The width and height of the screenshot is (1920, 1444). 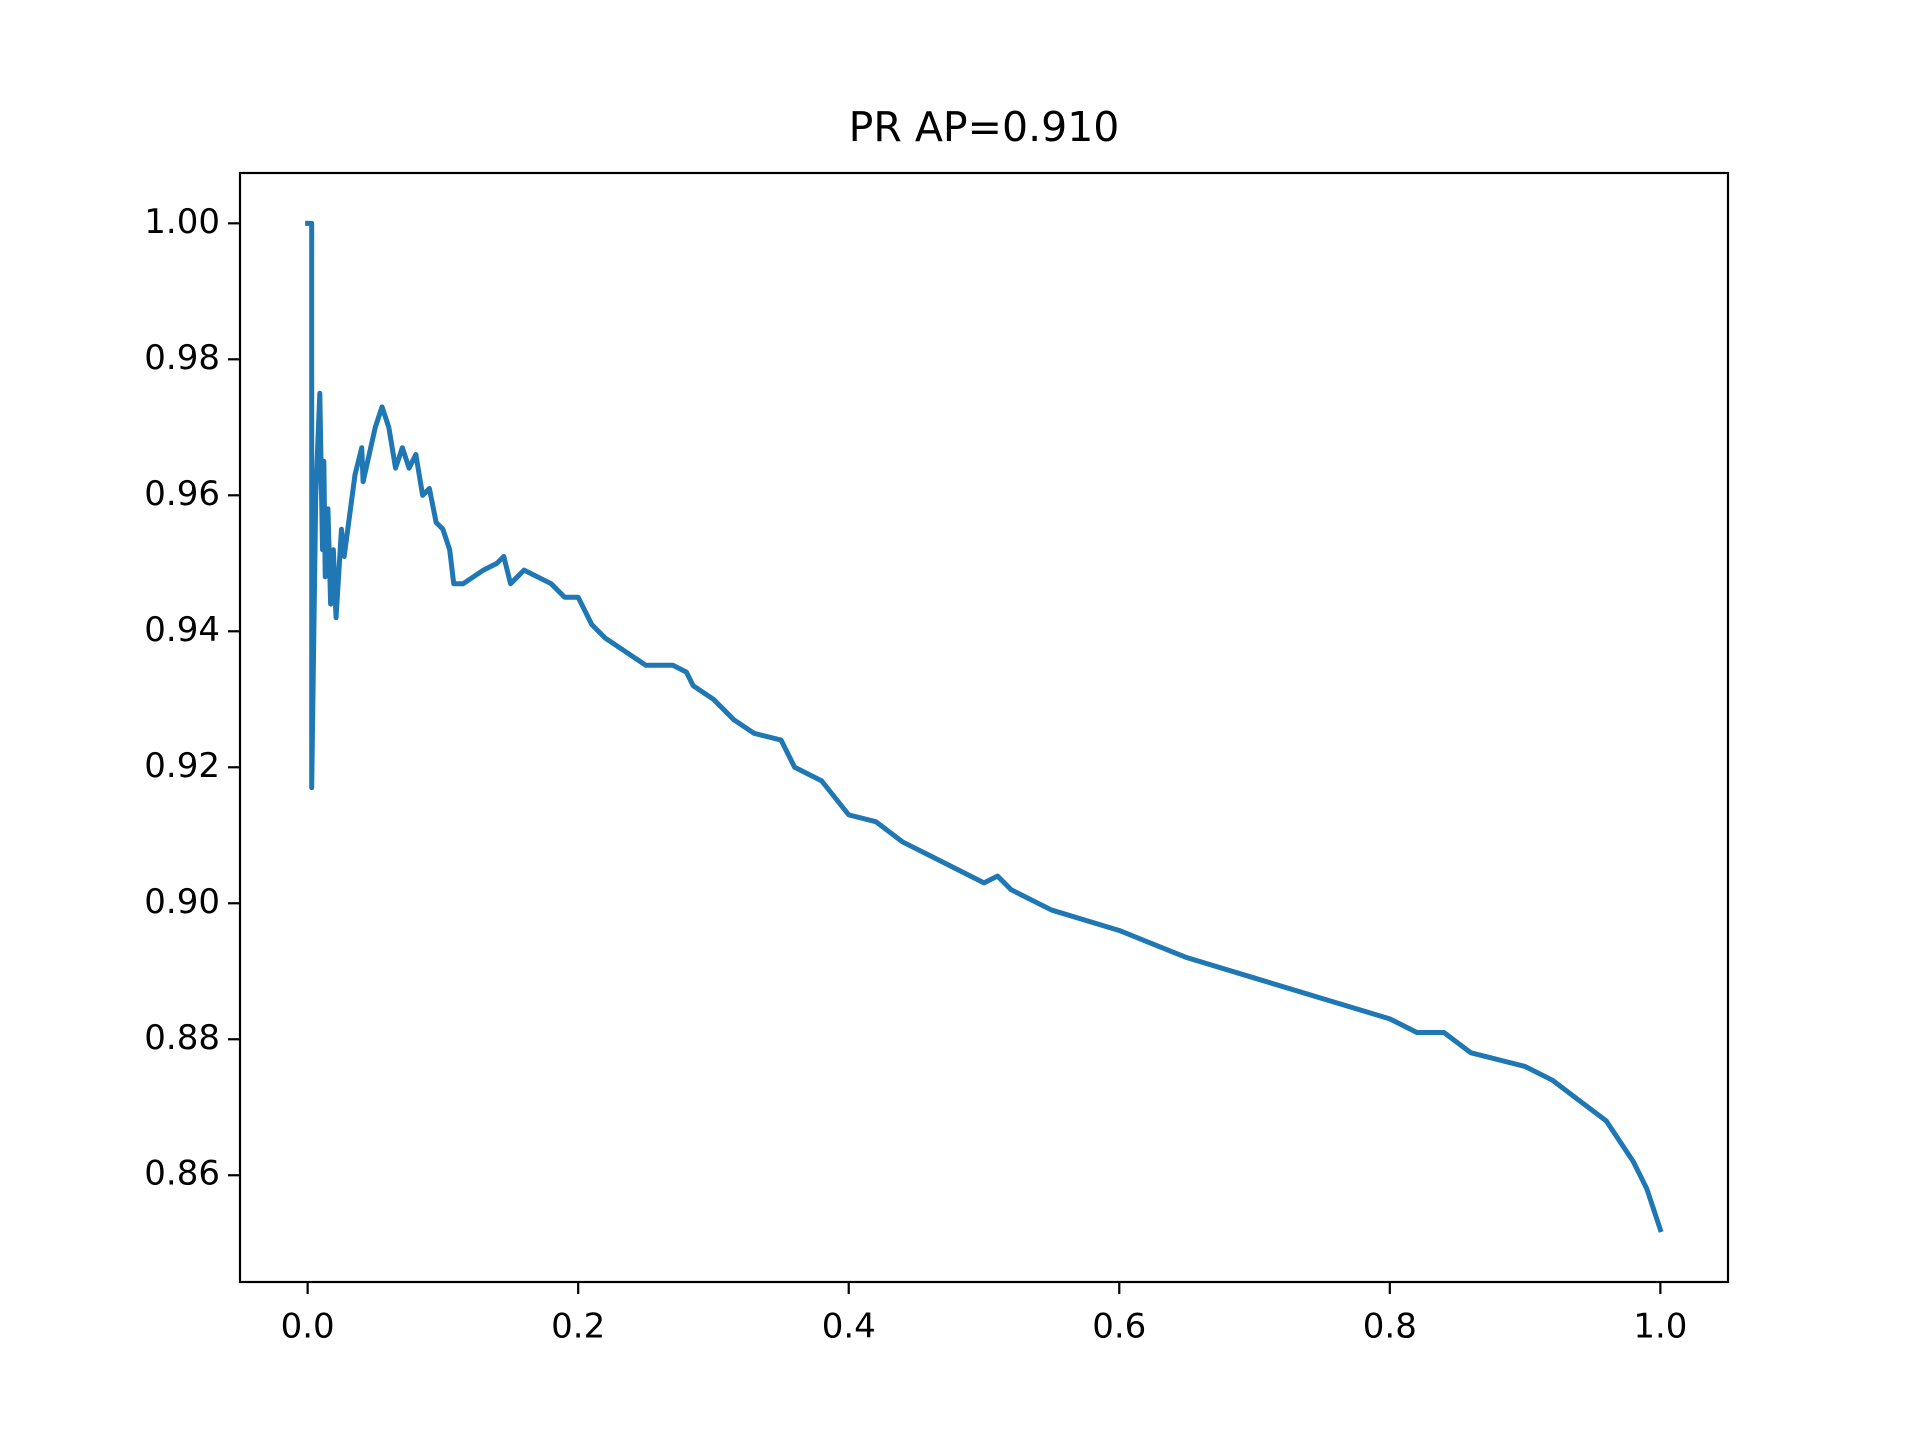 I want to click on y-tick-label: 0.94, so click(x=182, y=630).